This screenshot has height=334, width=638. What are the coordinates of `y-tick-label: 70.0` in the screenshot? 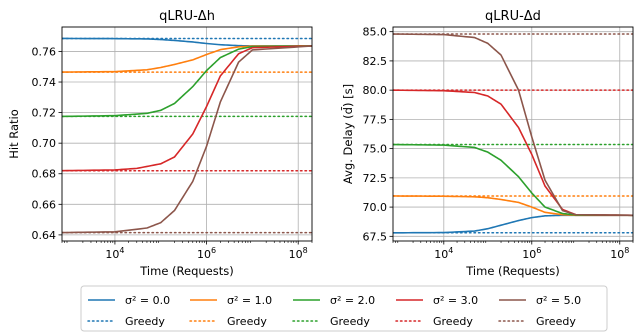 It's located at (375, 207).